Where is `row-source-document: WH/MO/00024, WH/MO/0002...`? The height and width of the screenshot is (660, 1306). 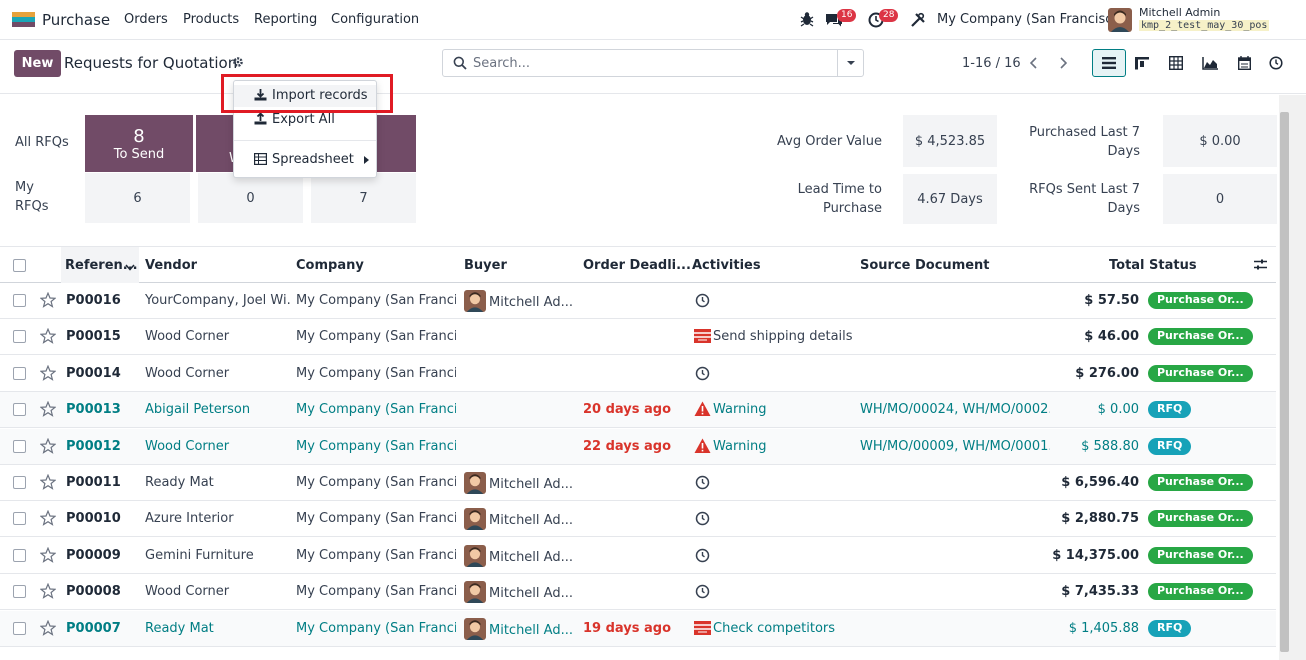 row-source-document: WH/MO/00024, WH/MO/0002... is located at coordinates (955, 409).